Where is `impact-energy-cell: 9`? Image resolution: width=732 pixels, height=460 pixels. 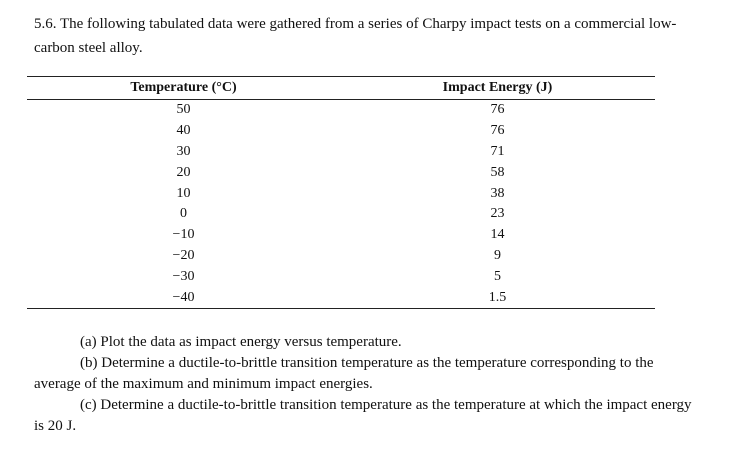 impact-energy-cell: 9 is located at coordinates (497, 255).